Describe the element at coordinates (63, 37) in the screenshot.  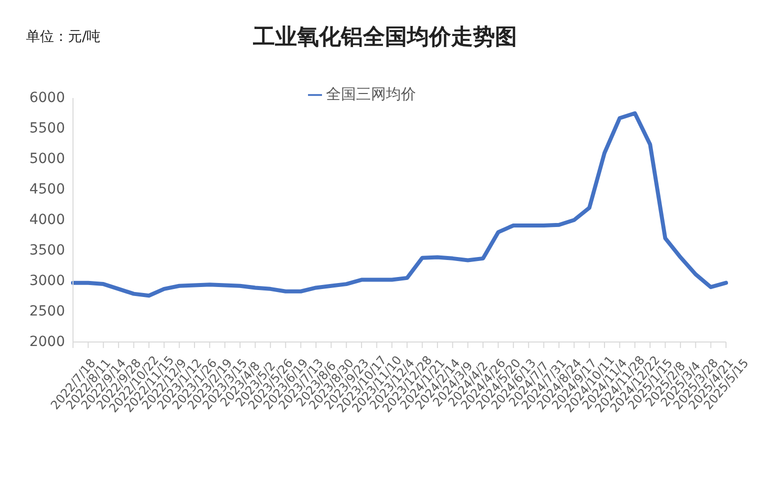
I see `y-axis-title: 单位：元/吨` at that location.